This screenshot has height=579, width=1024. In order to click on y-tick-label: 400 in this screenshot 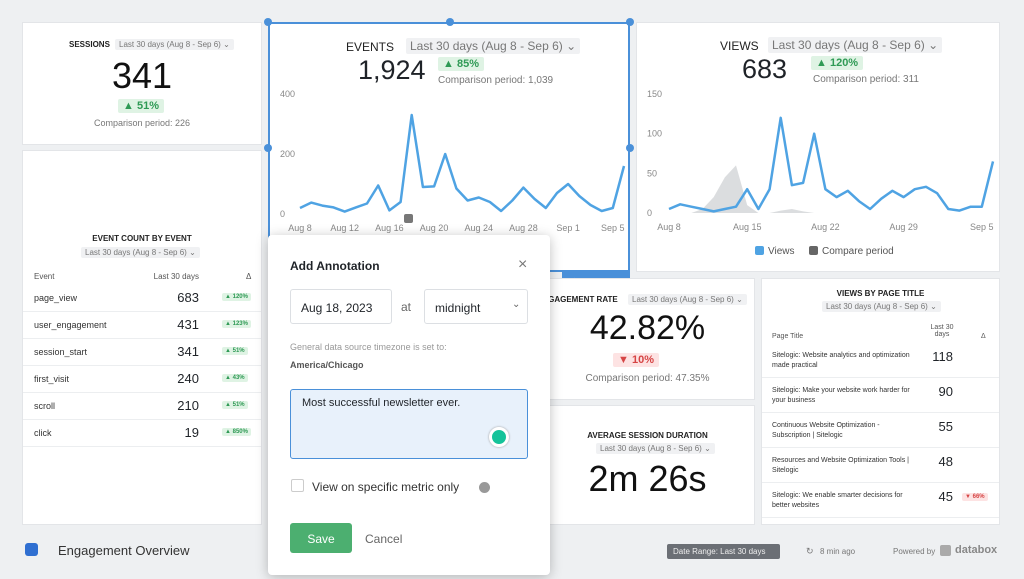, I will do `click(287, 94)`.